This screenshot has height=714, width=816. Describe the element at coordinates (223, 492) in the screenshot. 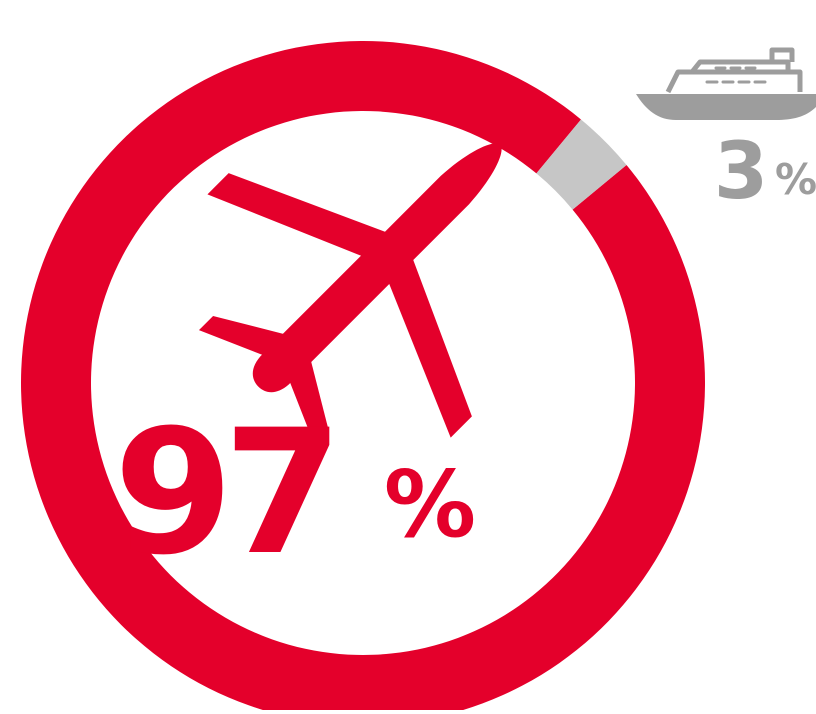

I see `air-percent-value: 97` at that location.